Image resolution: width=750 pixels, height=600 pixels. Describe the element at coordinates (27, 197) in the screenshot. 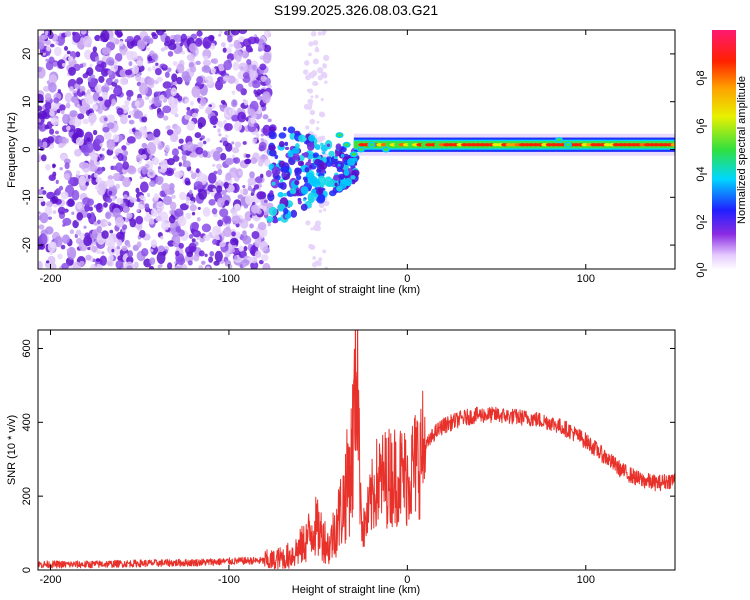

I see `spectrogram-y-tick-label: -10` at that location.